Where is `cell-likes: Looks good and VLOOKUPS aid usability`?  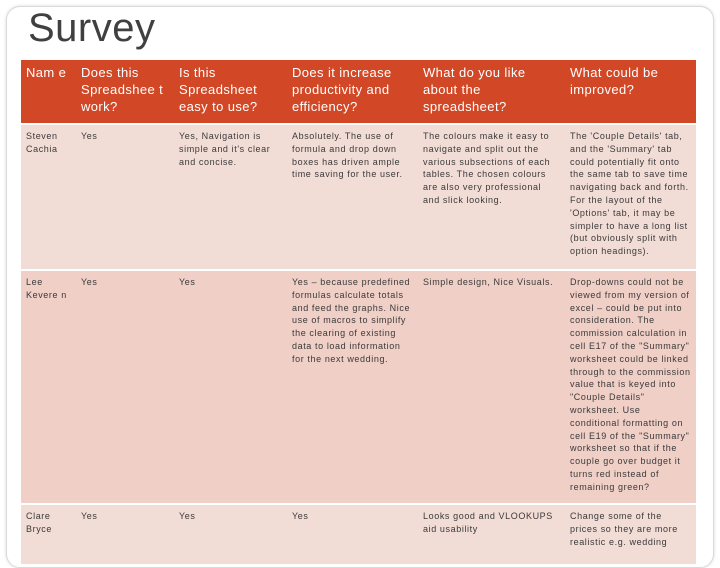
cell-likes: Looks good and VLOOKUPS aid usability is located at coordinates (491, 533).